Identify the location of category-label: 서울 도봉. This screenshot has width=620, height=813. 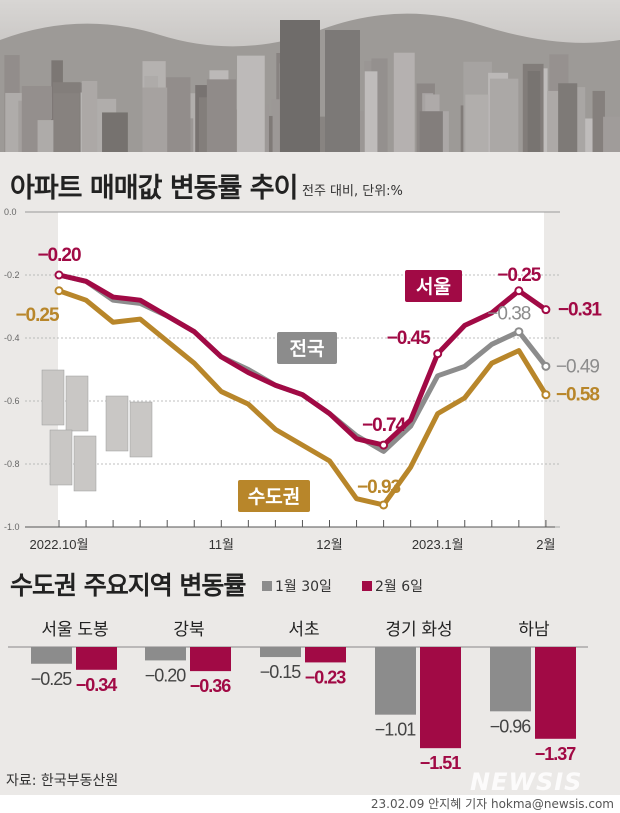
(74, 629).